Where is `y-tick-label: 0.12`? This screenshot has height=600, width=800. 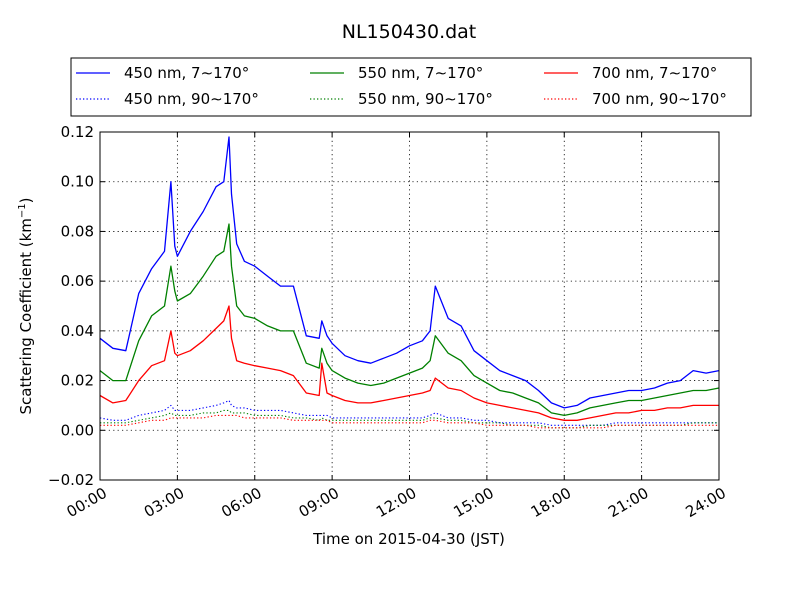 y-tick-label: 0.12 is located at coordinates (77, 132).